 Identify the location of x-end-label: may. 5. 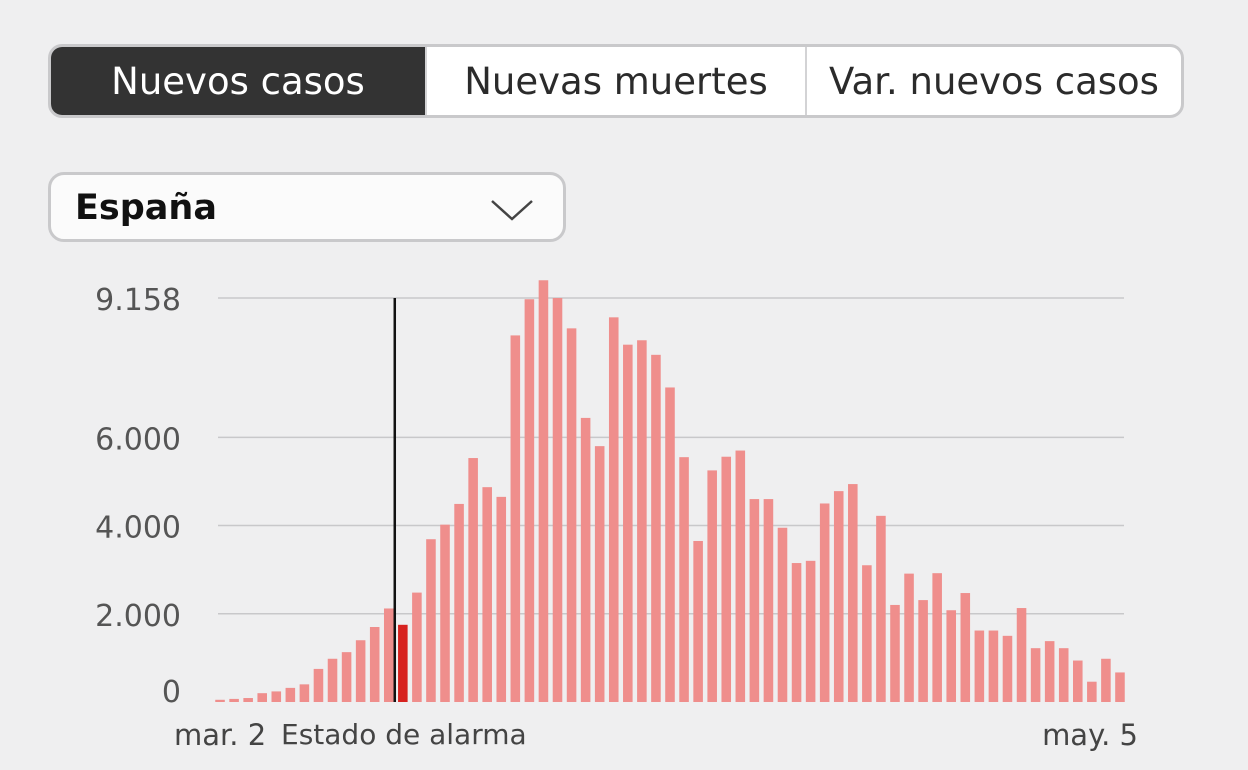
(1090, 735).